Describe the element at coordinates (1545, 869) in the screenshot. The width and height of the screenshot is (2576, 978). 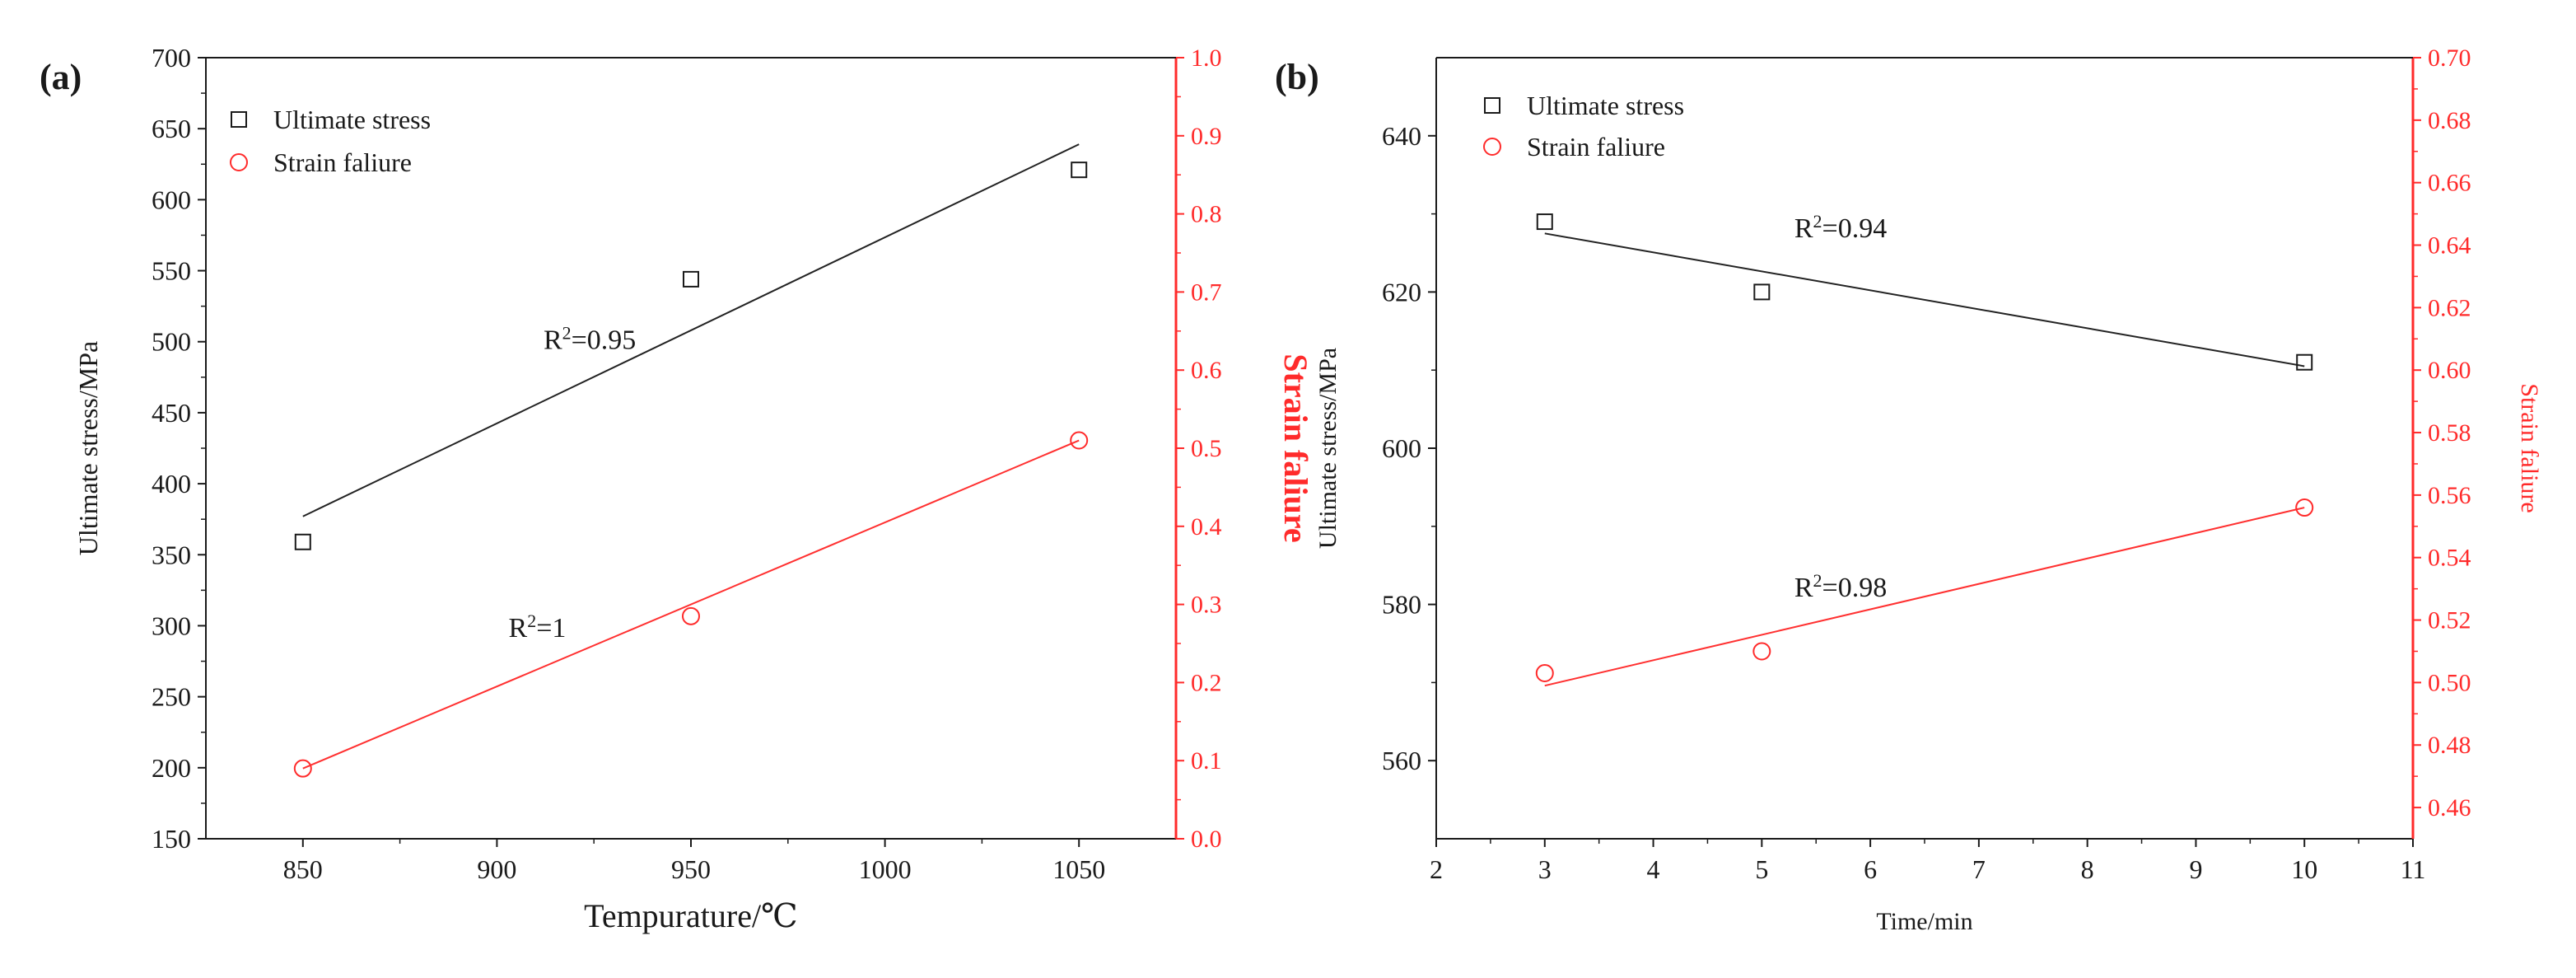
I see `x-tick-label: 3` at that location.